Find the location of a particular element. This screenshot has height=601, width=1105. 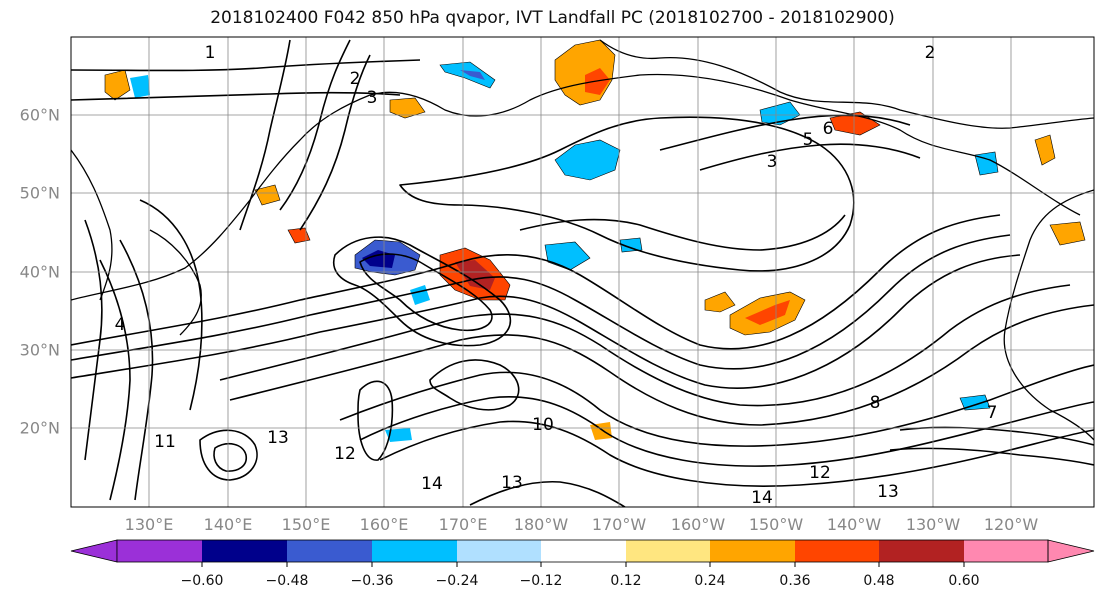

colorbar-tick-label: 0.12 is located at coordinates (626, 581).